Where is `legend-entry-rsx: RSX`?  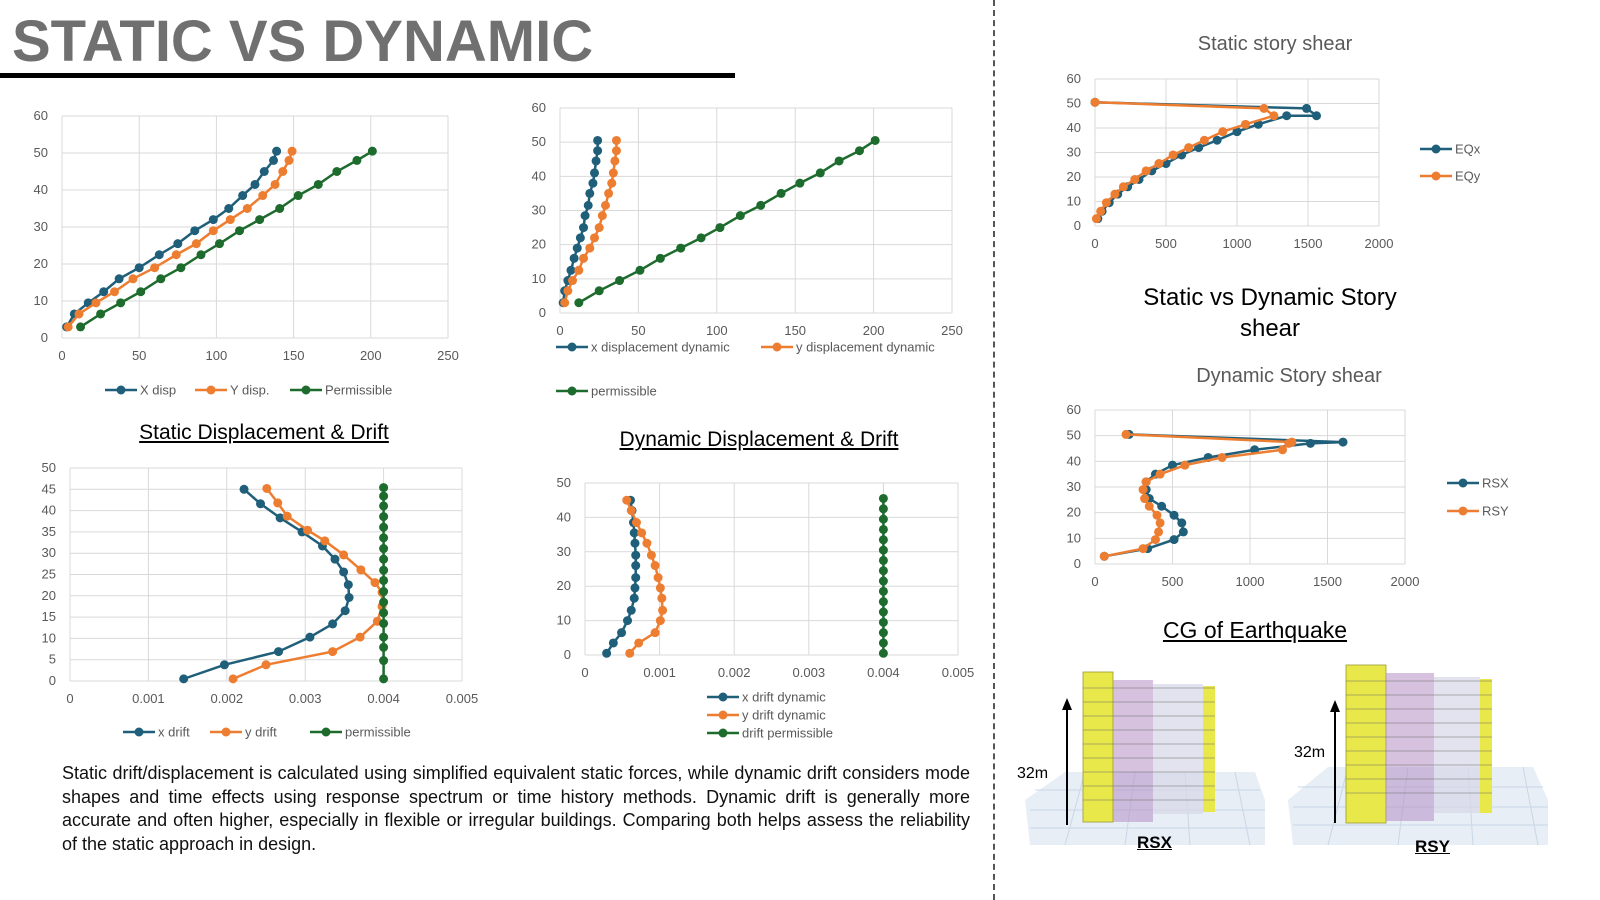 legend-entry-rsx: RSX is located at coordinates (1478, 483).